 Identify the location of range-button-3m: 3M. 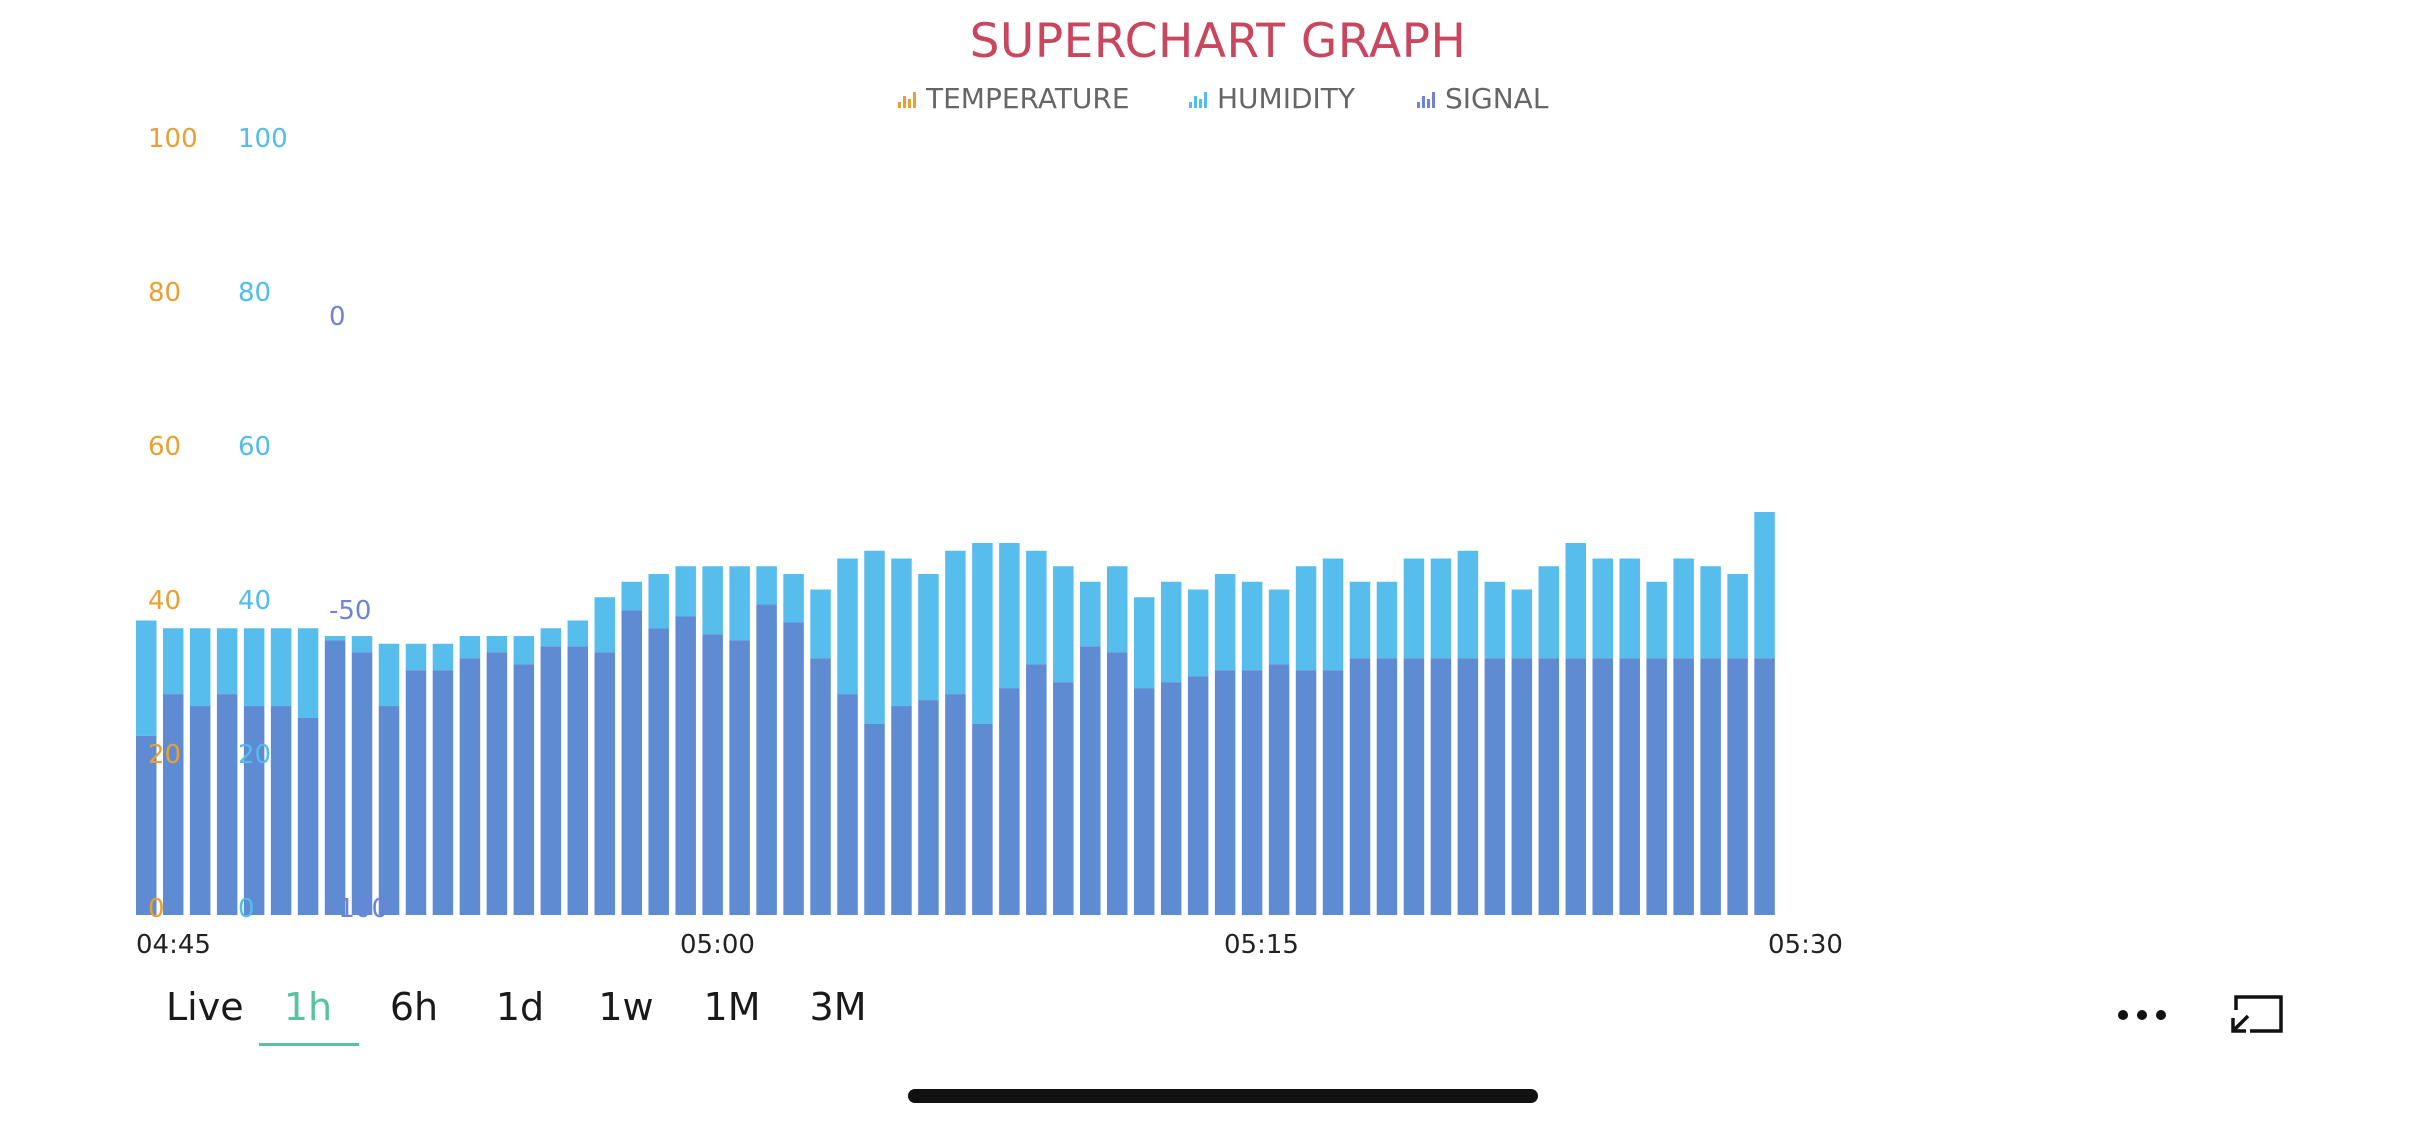
(838, 1007).